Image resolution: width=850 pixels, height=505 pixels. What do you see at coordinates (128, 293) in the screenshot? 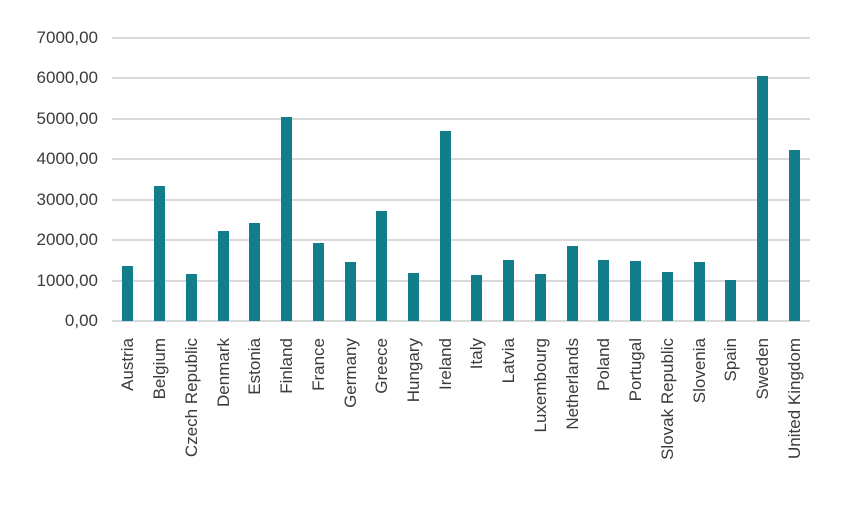
I see `bar-austria` at bounding box center [128, 293].